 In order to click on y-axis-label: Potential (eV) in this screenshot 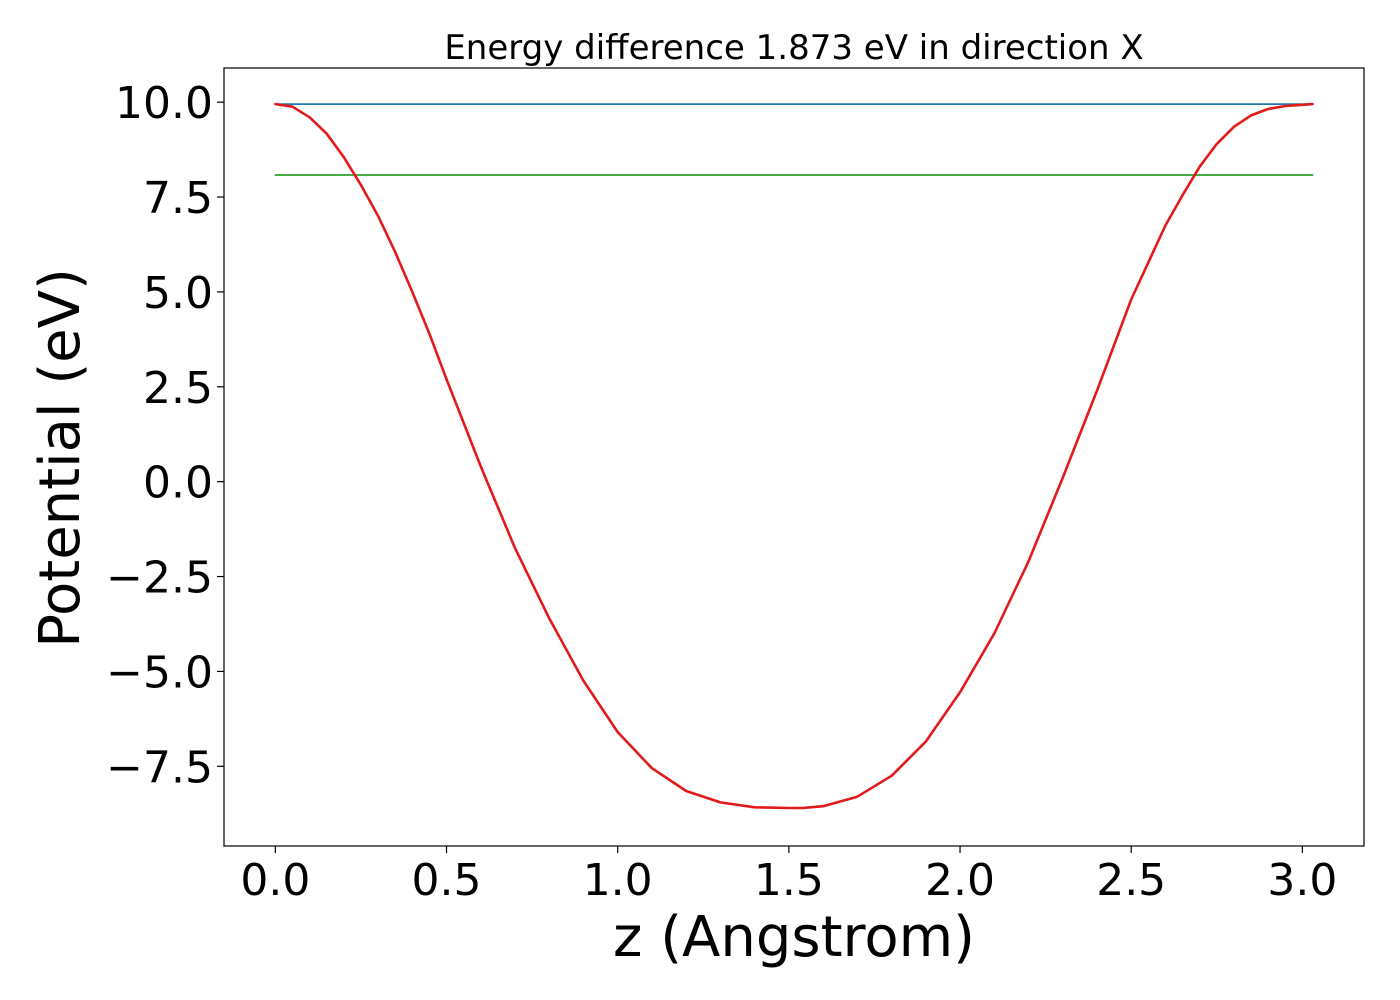, I will do `click(60, 458)`.